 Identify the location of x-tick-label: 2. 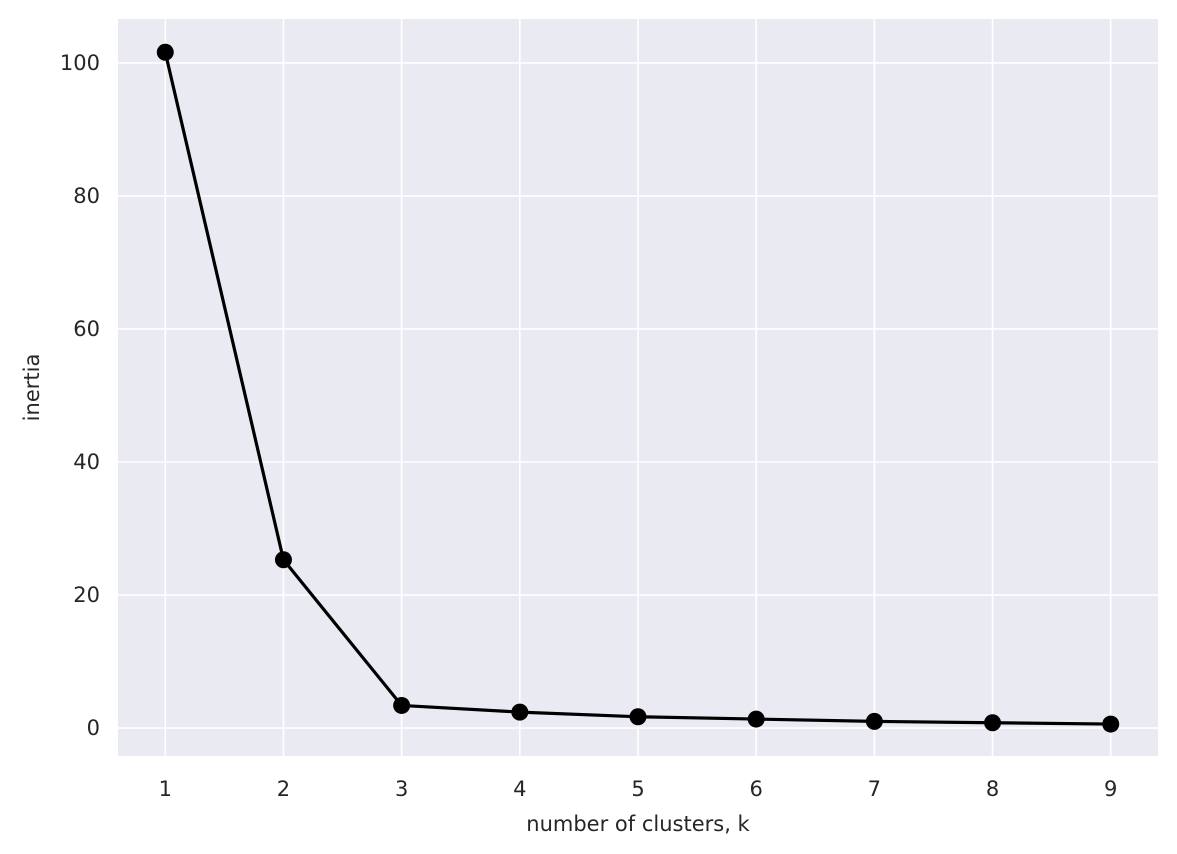
(283, 789).